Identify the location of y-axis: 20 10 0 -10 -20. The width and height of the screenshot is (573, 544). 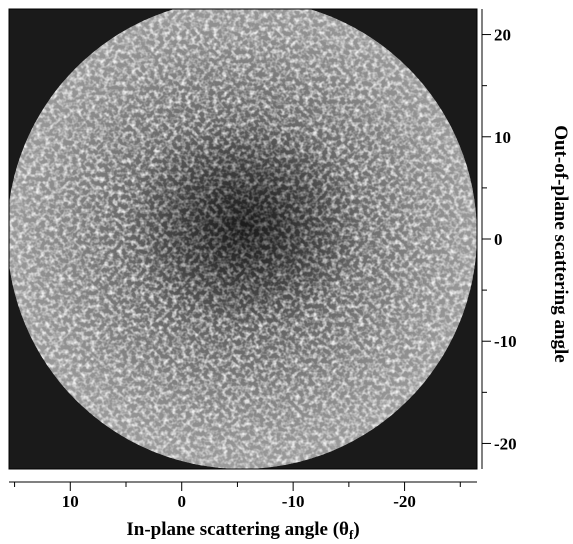
(499, 239).